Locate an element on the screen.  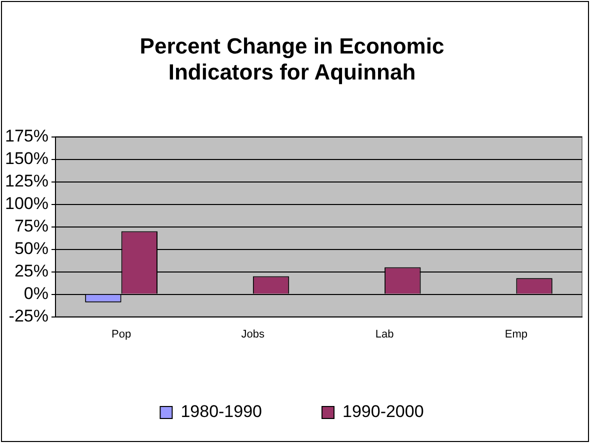
y-tick-label: 125% is located at coordinates (26, 180).